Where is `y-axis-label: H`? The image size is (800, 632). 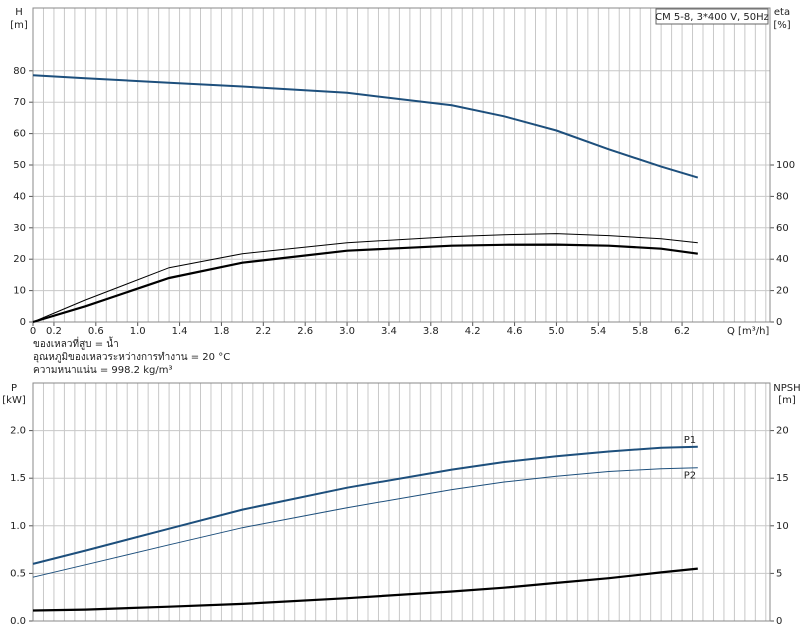
y-axis-label: H is located at coordinates (19, 12).